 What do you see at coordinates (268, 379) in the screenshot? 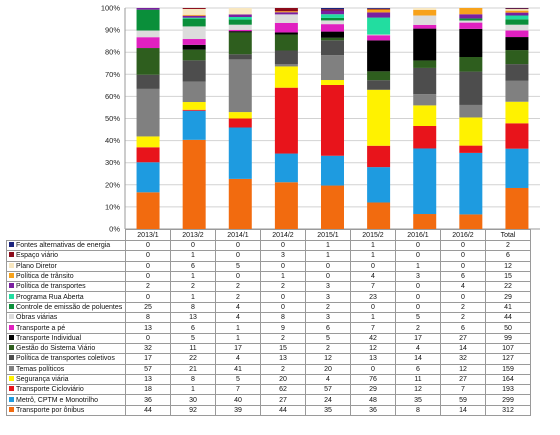
I see `table-row: Segurança viária 13 8 5 20 4 76 11 27 164` at bounding box center [268, 379].